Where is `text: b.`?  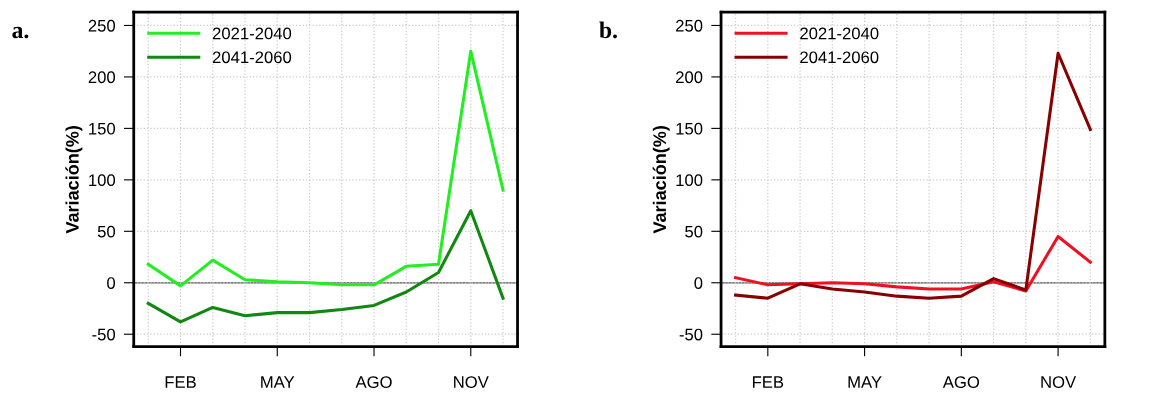
text: b. is located at coordinates (608, 30).